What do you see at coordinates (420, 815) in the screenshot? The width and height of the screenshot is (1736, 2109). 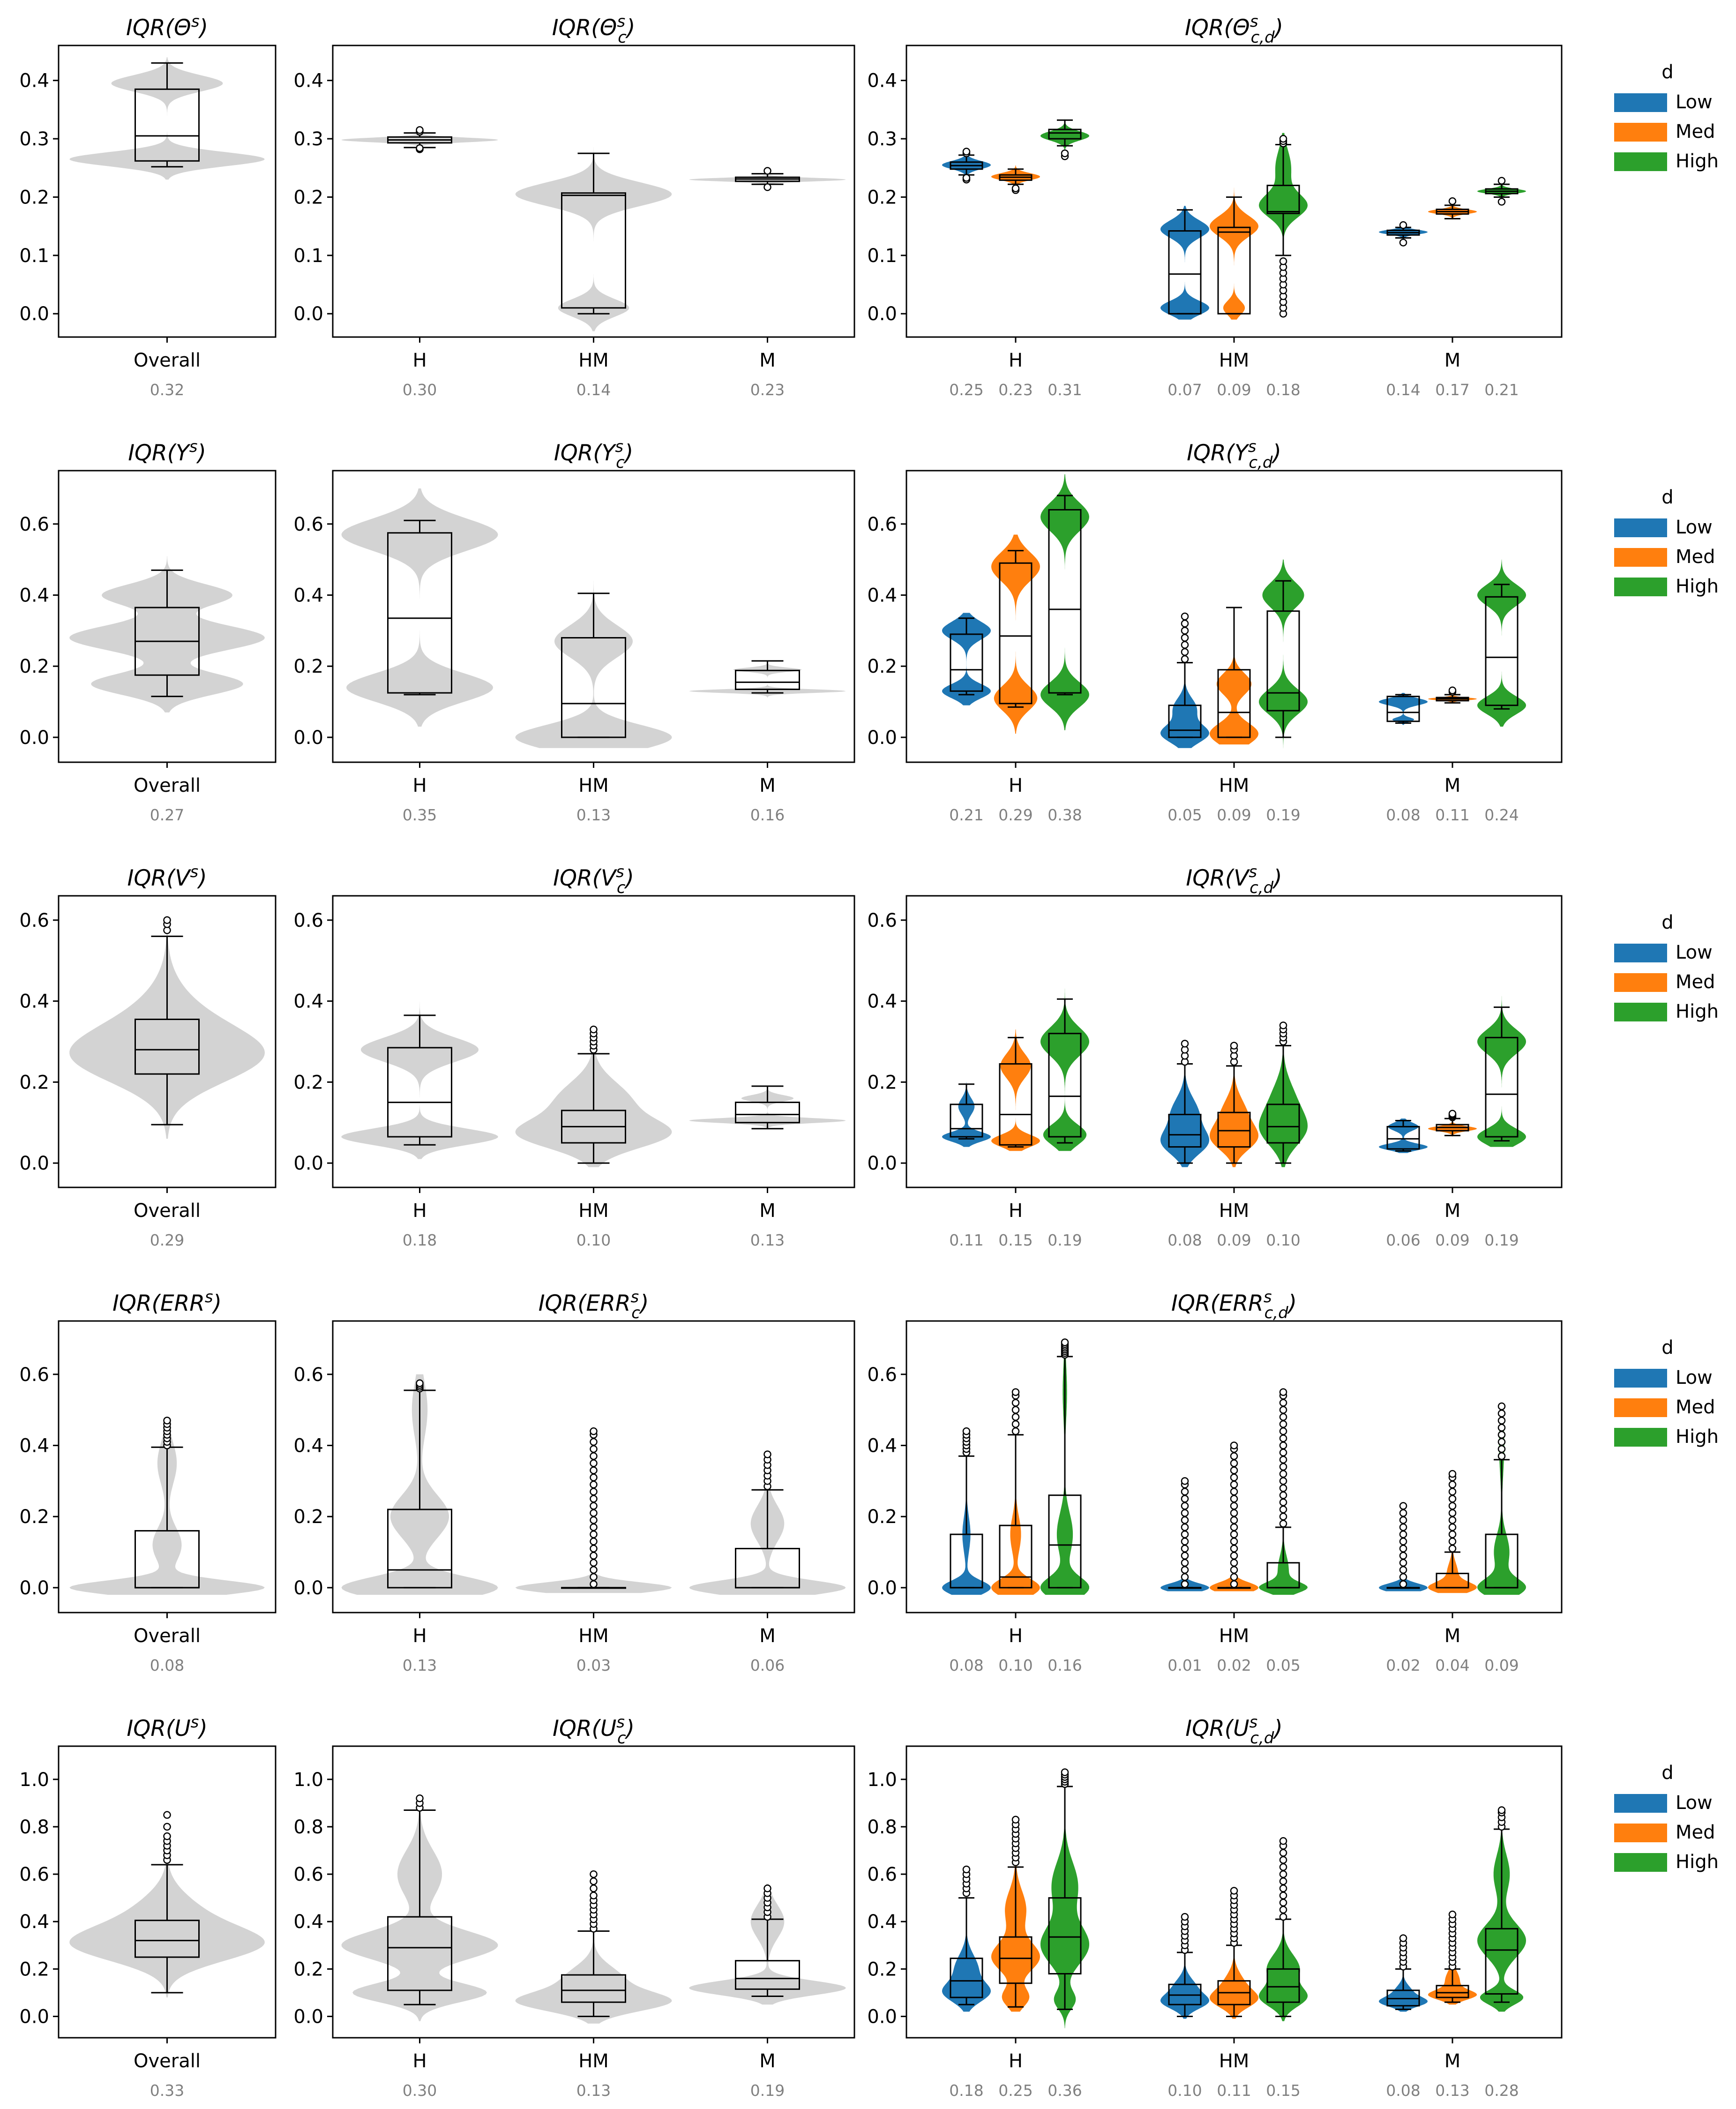 I see `median-value-label: 0.35` at bounding box center [420, 815].